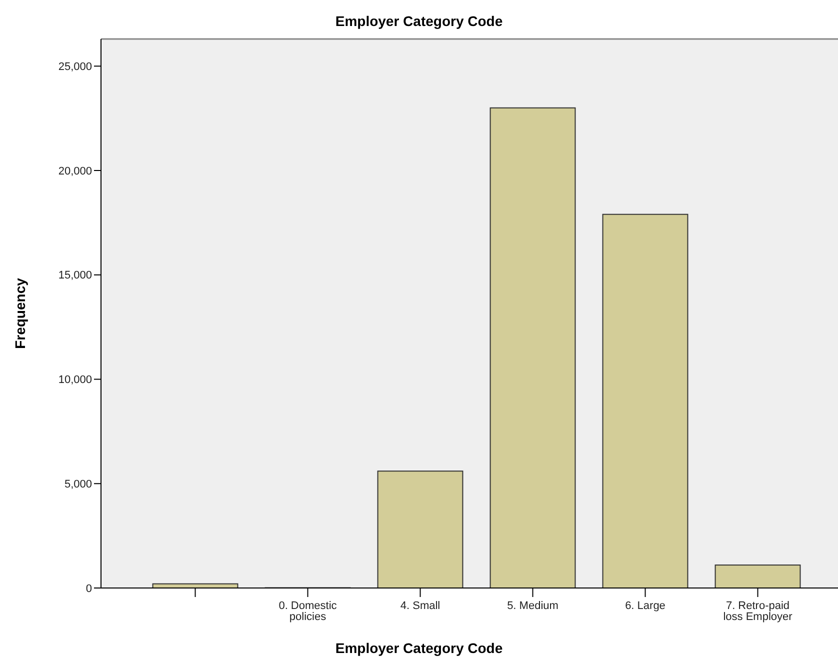  Describe the element at coordinates (75, 380) in the screenshot. I see `y-tick-label: 10,000` at that location.